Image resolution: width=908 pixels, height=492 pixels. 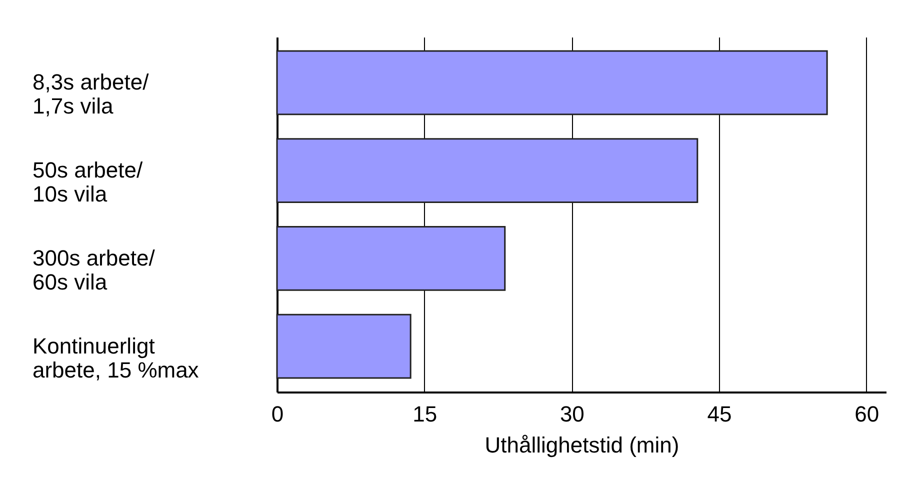 What do you see at coordinates (277, 414) in the screenshot?
I see `x-tick-label: 0` at bounding box center [277, 414].